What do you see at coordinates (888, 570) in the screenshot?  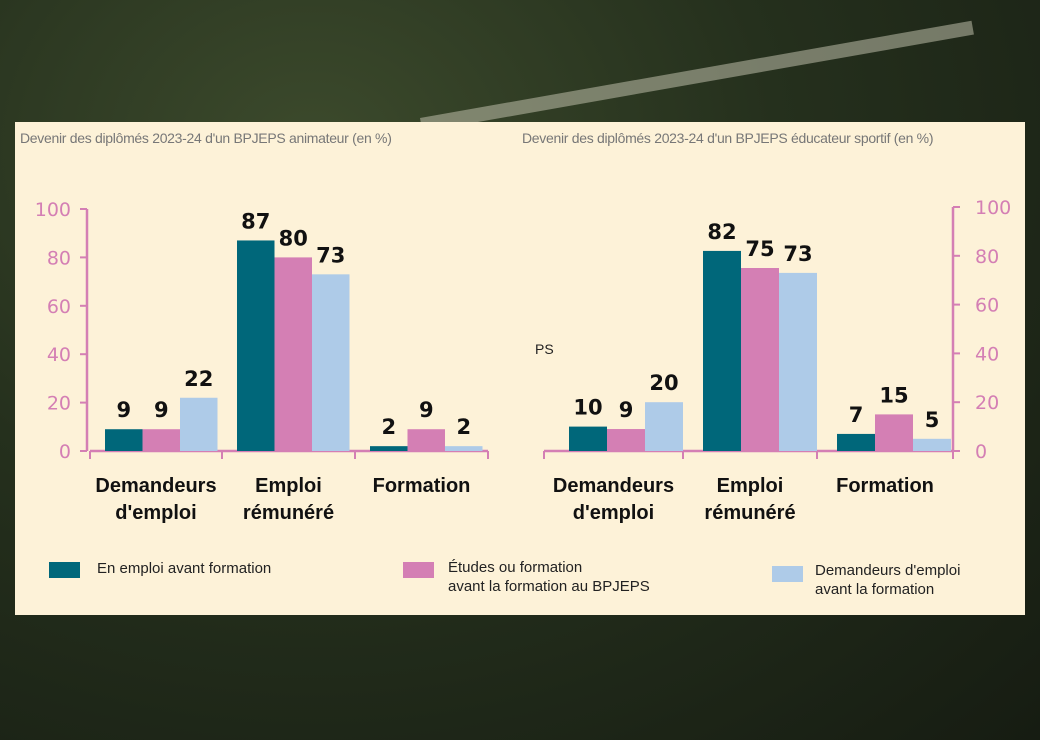 I see `legend-label: Demandeurs d'emploi` at bounding box center [888, 570].